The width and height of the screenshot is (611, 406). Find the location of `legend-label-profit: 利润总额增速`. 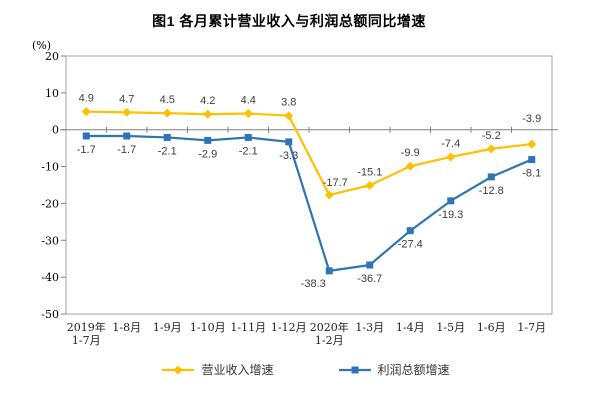

legend-label-profit: 利润总额增速 is located at coordinates (413, 370).